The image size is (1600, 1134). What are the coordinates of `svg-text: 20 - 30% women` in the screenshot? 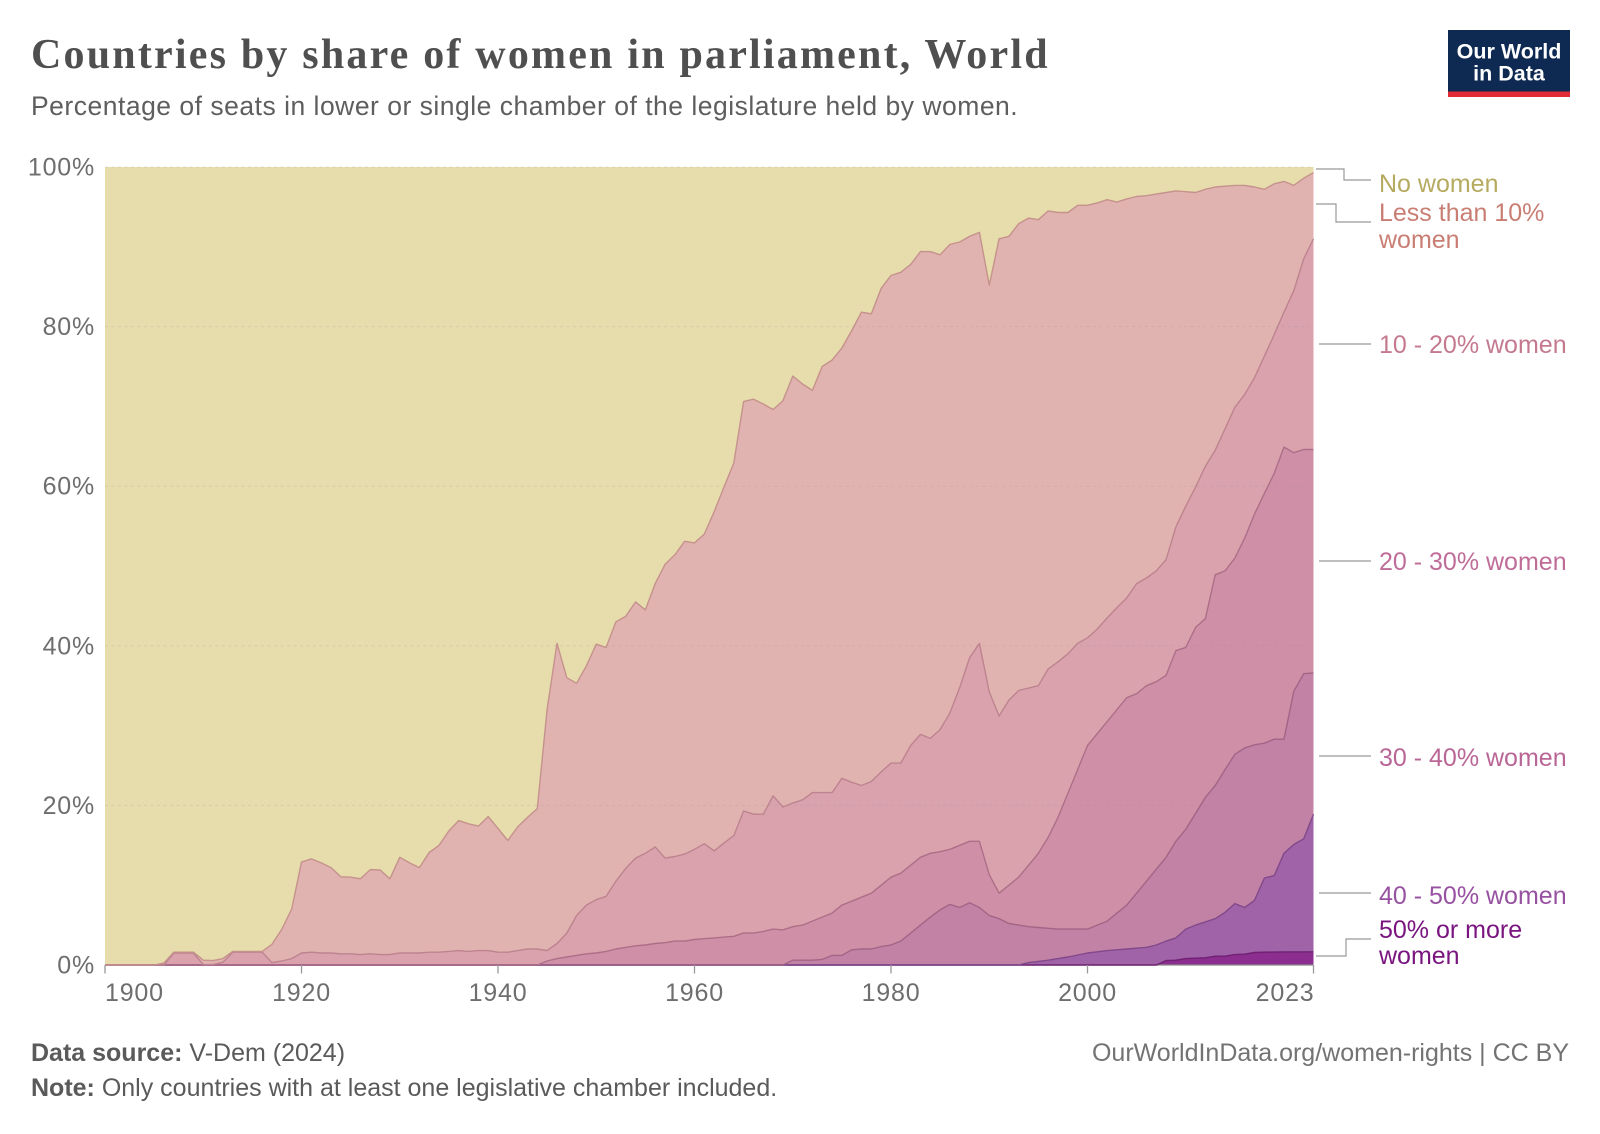 It's located at (1473, 562).